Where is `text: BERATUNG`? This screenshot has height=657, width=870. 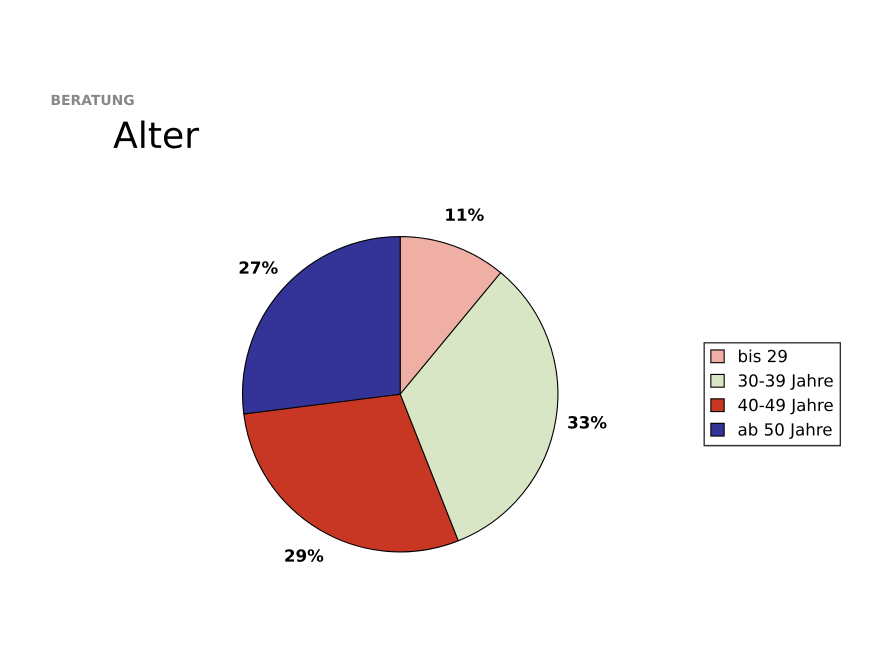
text: BERATUNG is located at coordinates (93, 100).